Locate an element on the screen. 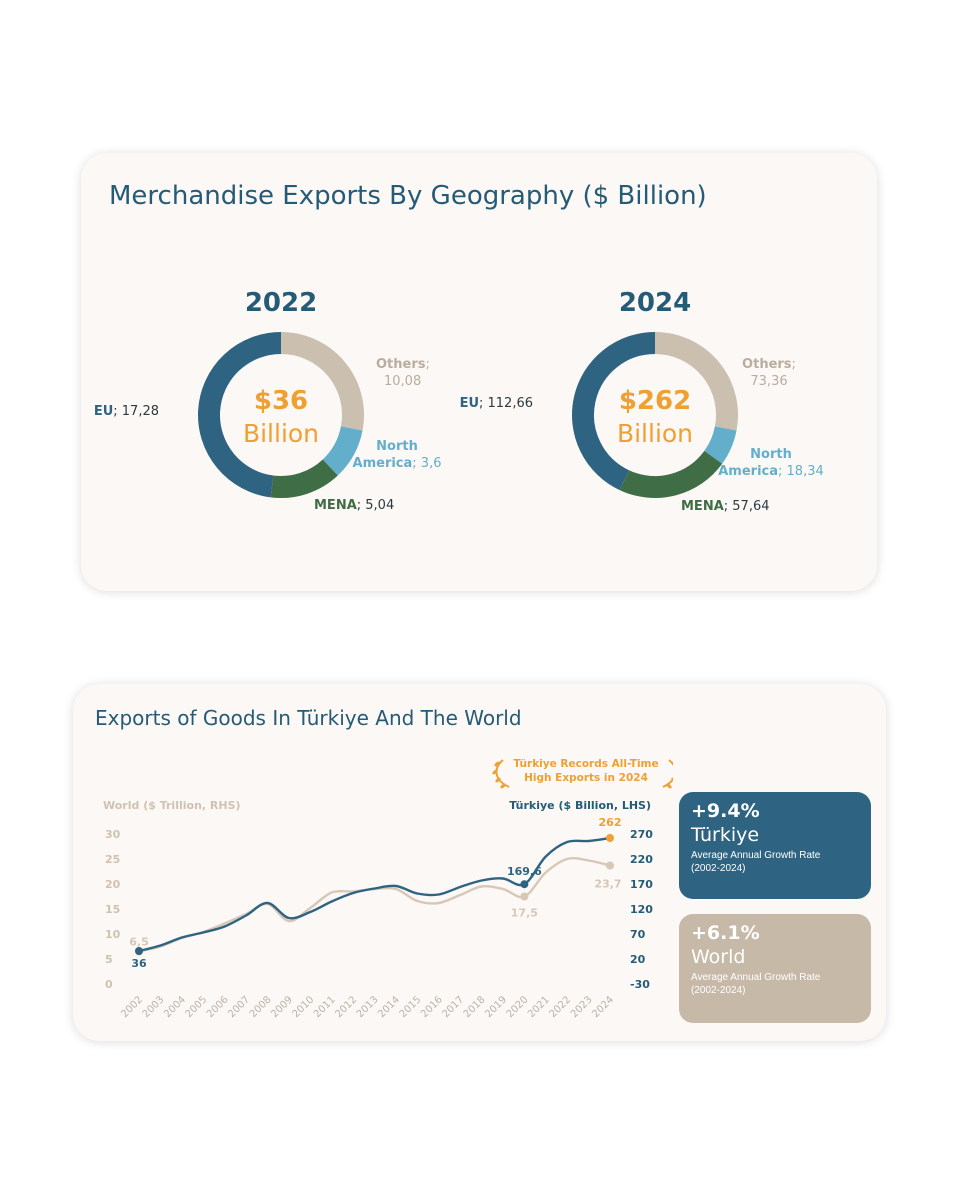  left-axis-tick-10: 10 is located at coordinates (113, 934).